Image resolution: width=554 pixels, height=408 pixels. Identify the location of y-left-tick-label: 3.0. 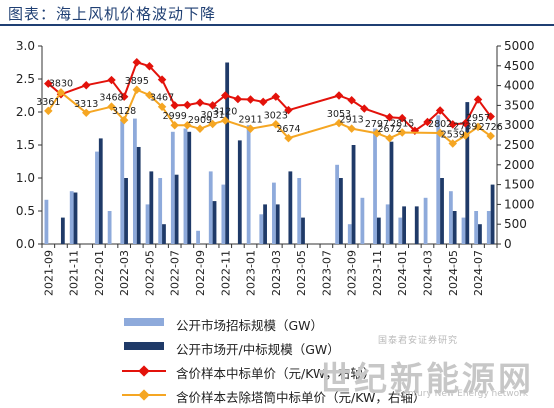
(25, 46).